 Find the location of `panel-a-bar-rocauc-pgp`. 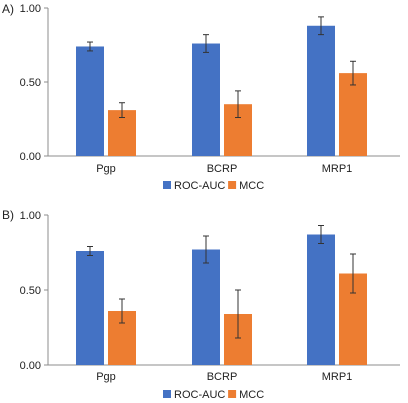

panel-a-bar-rocauc-pgp is located at coordinates (90, 101).